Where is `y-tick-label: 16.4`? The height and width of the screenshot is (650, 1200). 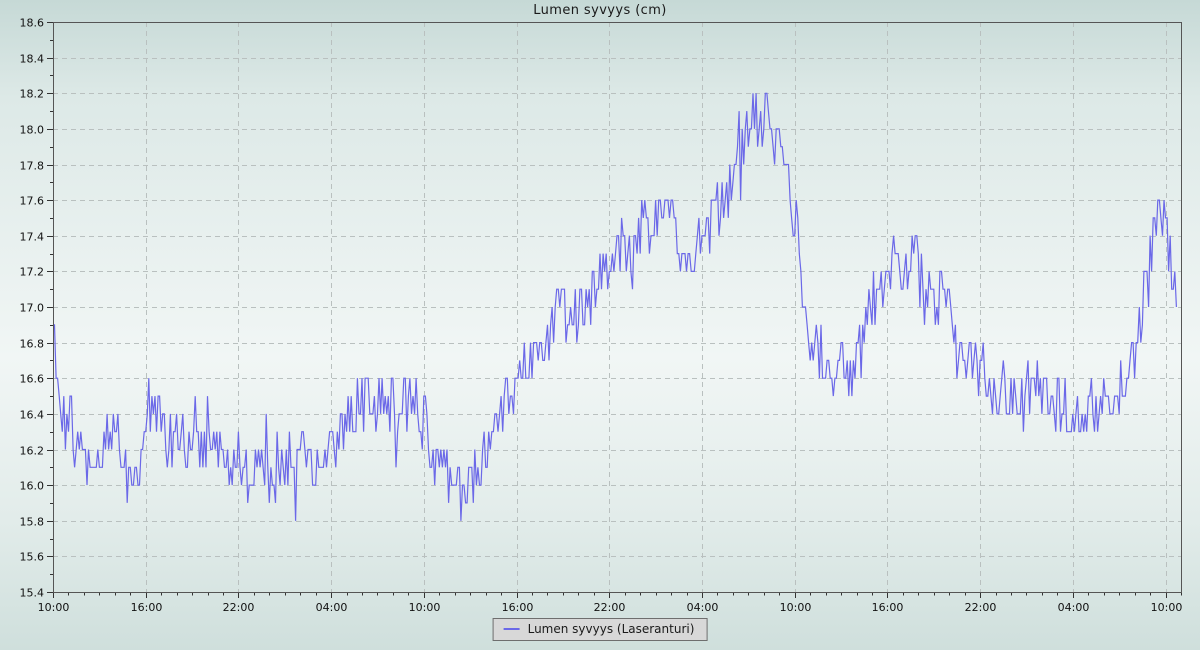 y-tick-label: 16.4 is located at coordinates (32, 415).